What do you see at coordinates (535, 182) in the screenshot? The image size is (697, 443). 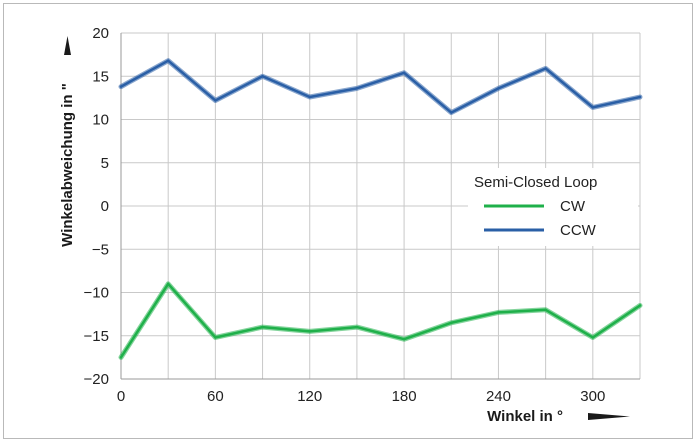 I see `legend-title: Semi-Closed Loop` at bounding box center [535, 182].